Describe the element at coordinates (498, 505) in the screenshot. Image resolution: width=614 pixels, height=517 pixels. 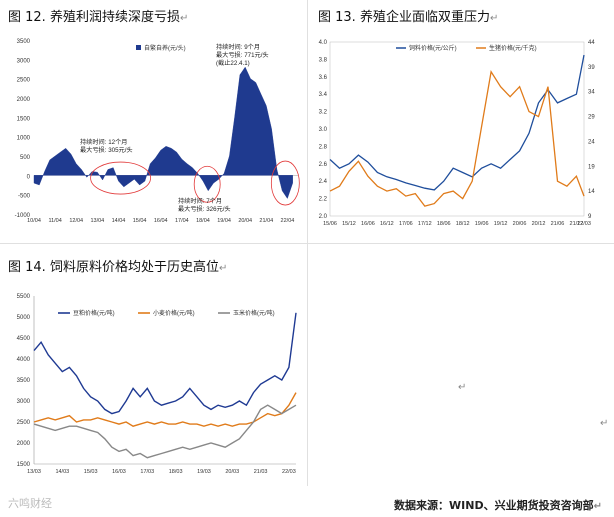
I see `source-footer: 数据来源：WIND、兴业期货投资咨询部↵` at that location.